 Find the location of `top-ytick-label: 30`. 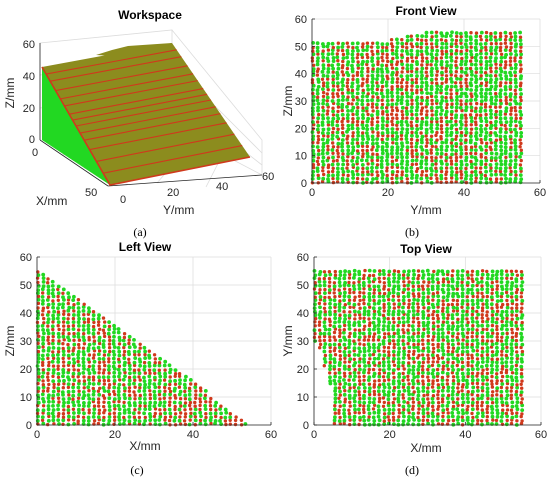

top-ytick-label: 30 is located at coordinates (303, 342).